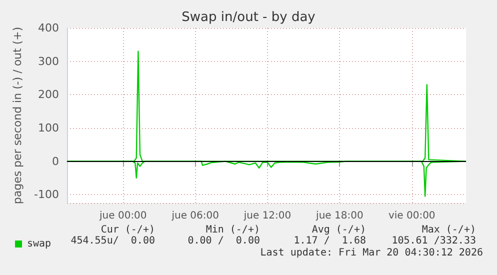  Describe the element at coordinates (371, 253) in the screenshot. I see `text: Last update: Fri Mar 20 04:30:12 2026` at that location.